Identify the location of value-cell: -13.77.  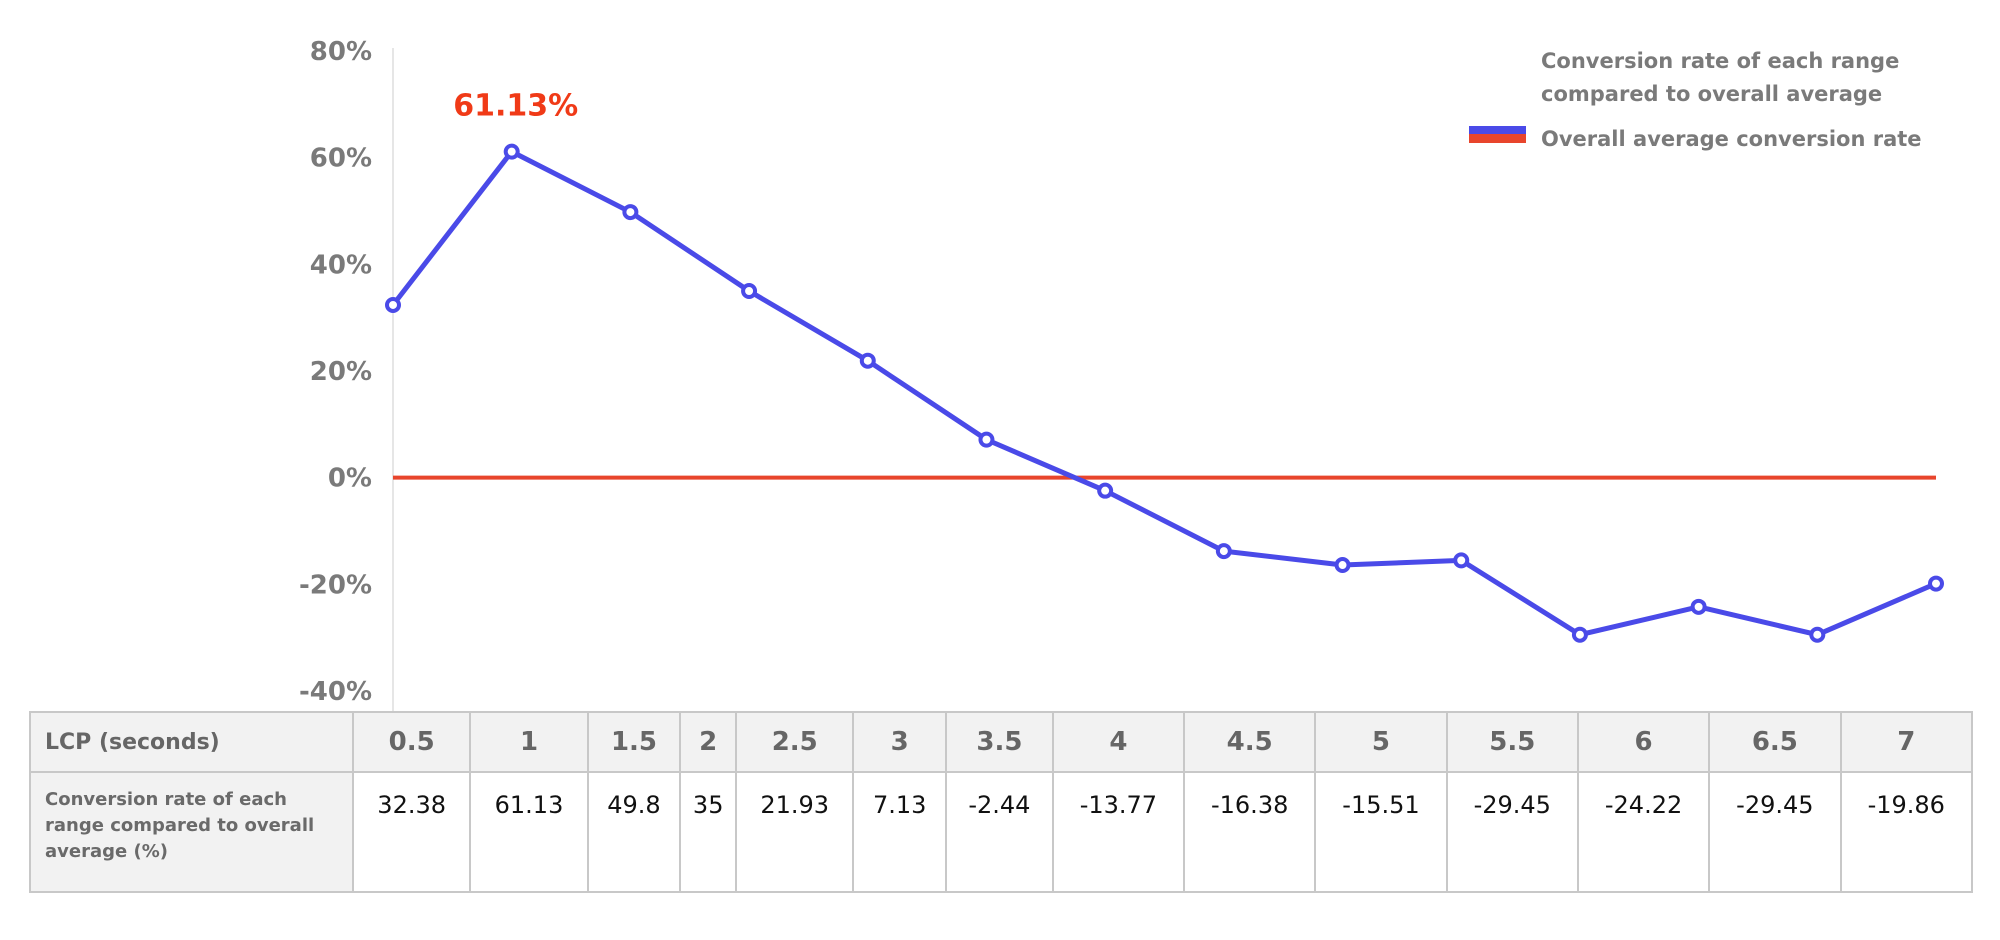
(1118, 832).